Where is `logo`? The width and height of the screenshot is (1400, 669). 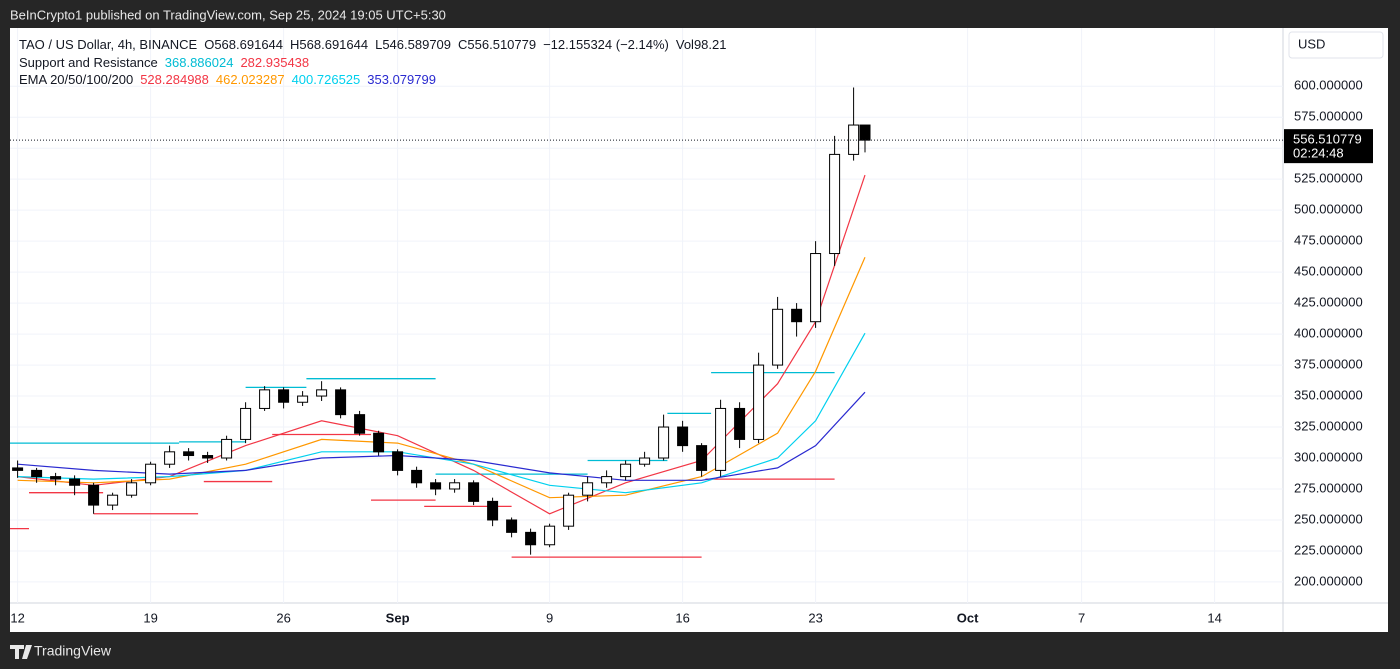
logo is located at coordinates (21, 652).